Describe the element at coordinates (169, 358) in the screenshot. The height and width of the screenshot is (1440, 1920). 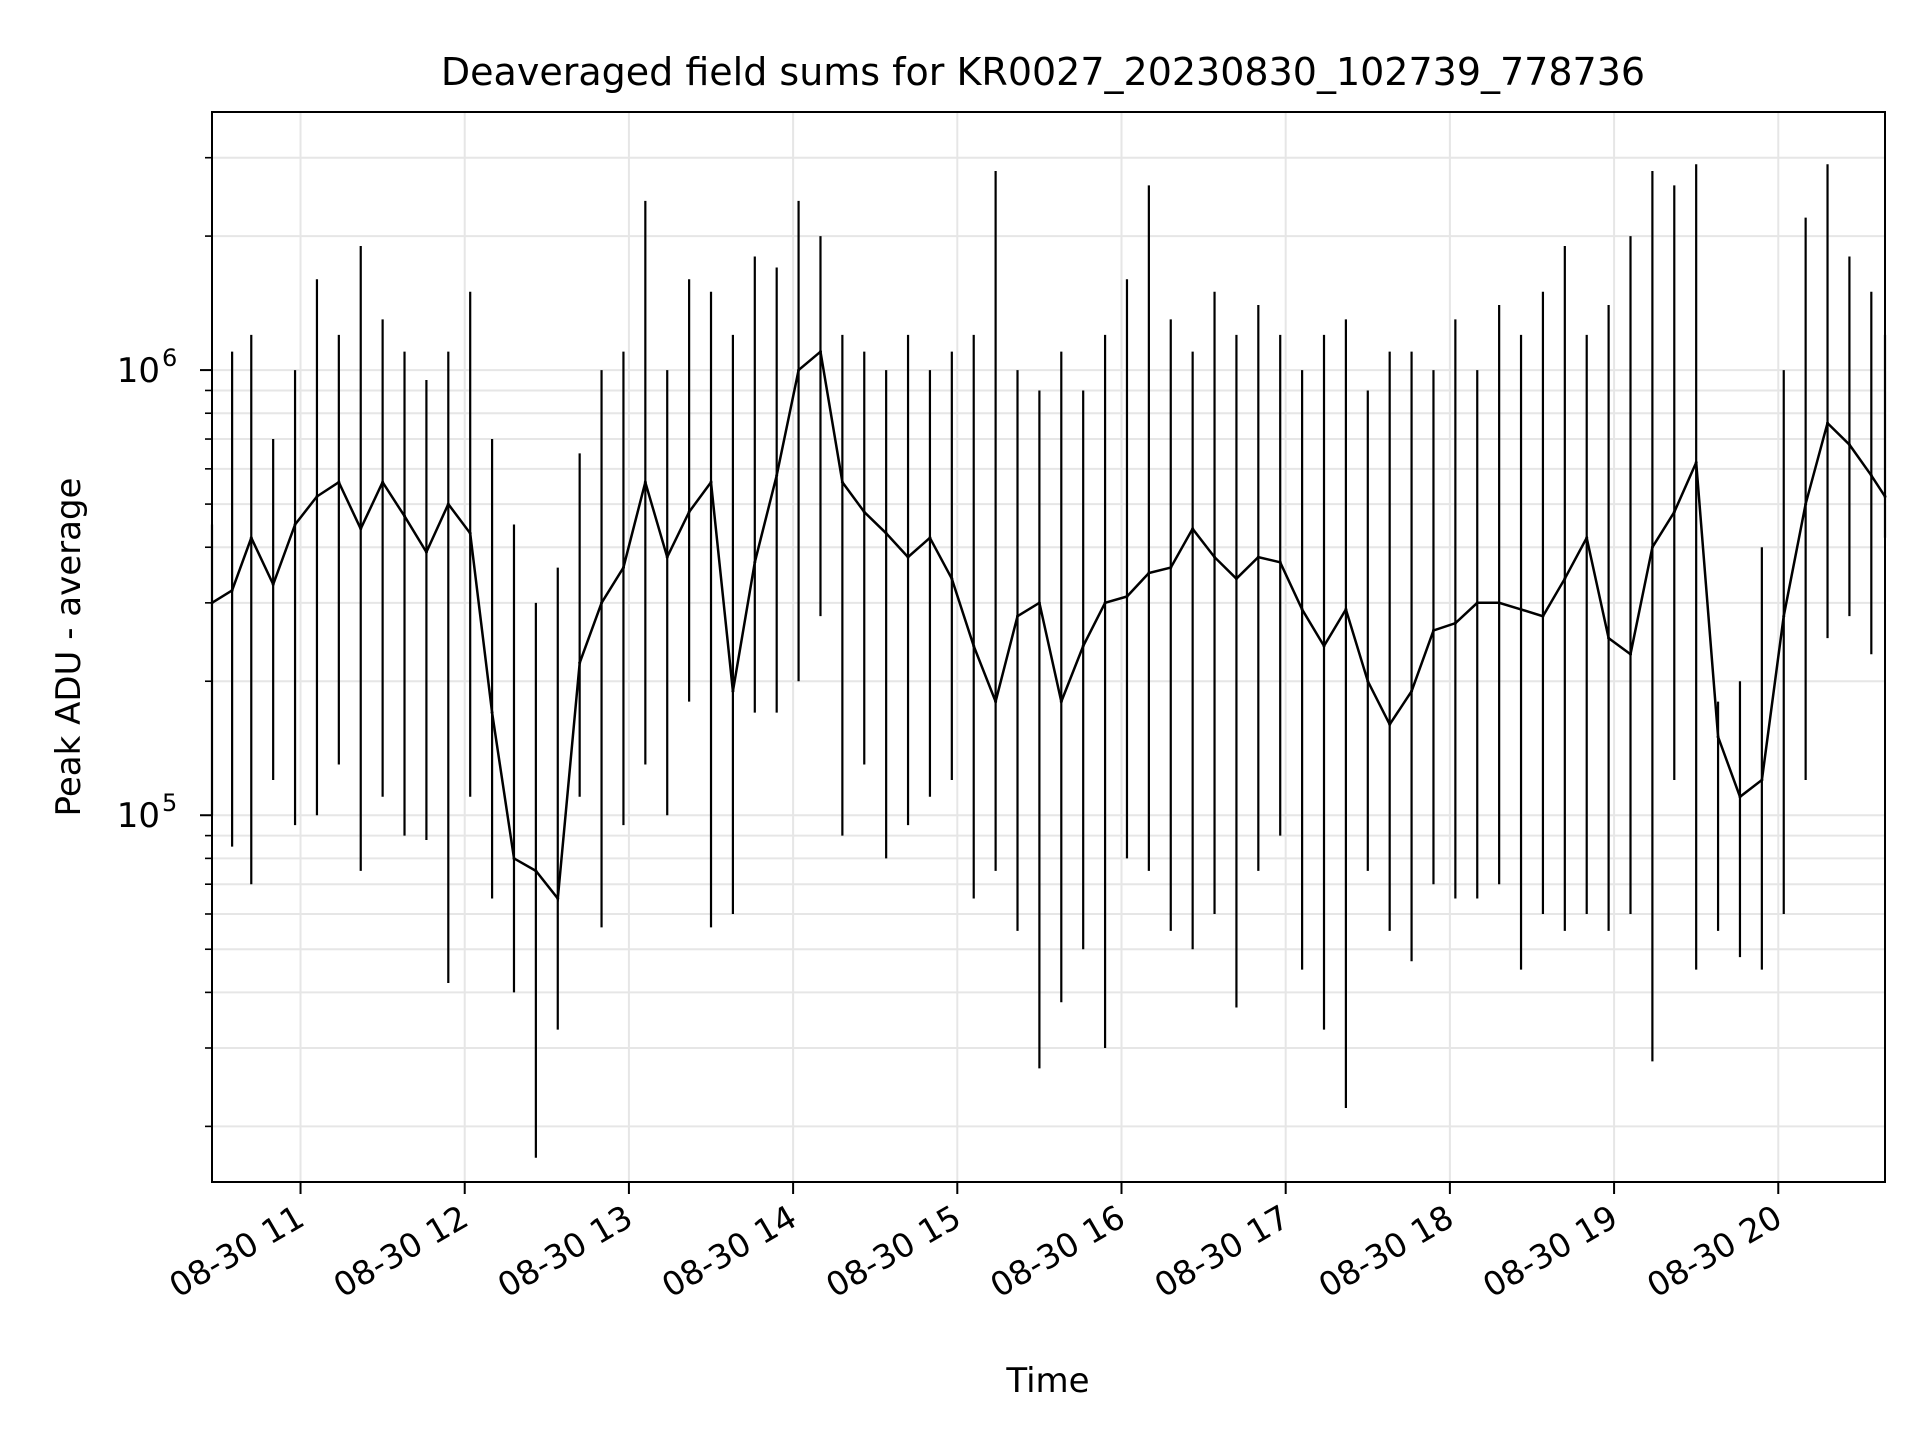
I see `y-tick-label-exponent: 6` at that location.